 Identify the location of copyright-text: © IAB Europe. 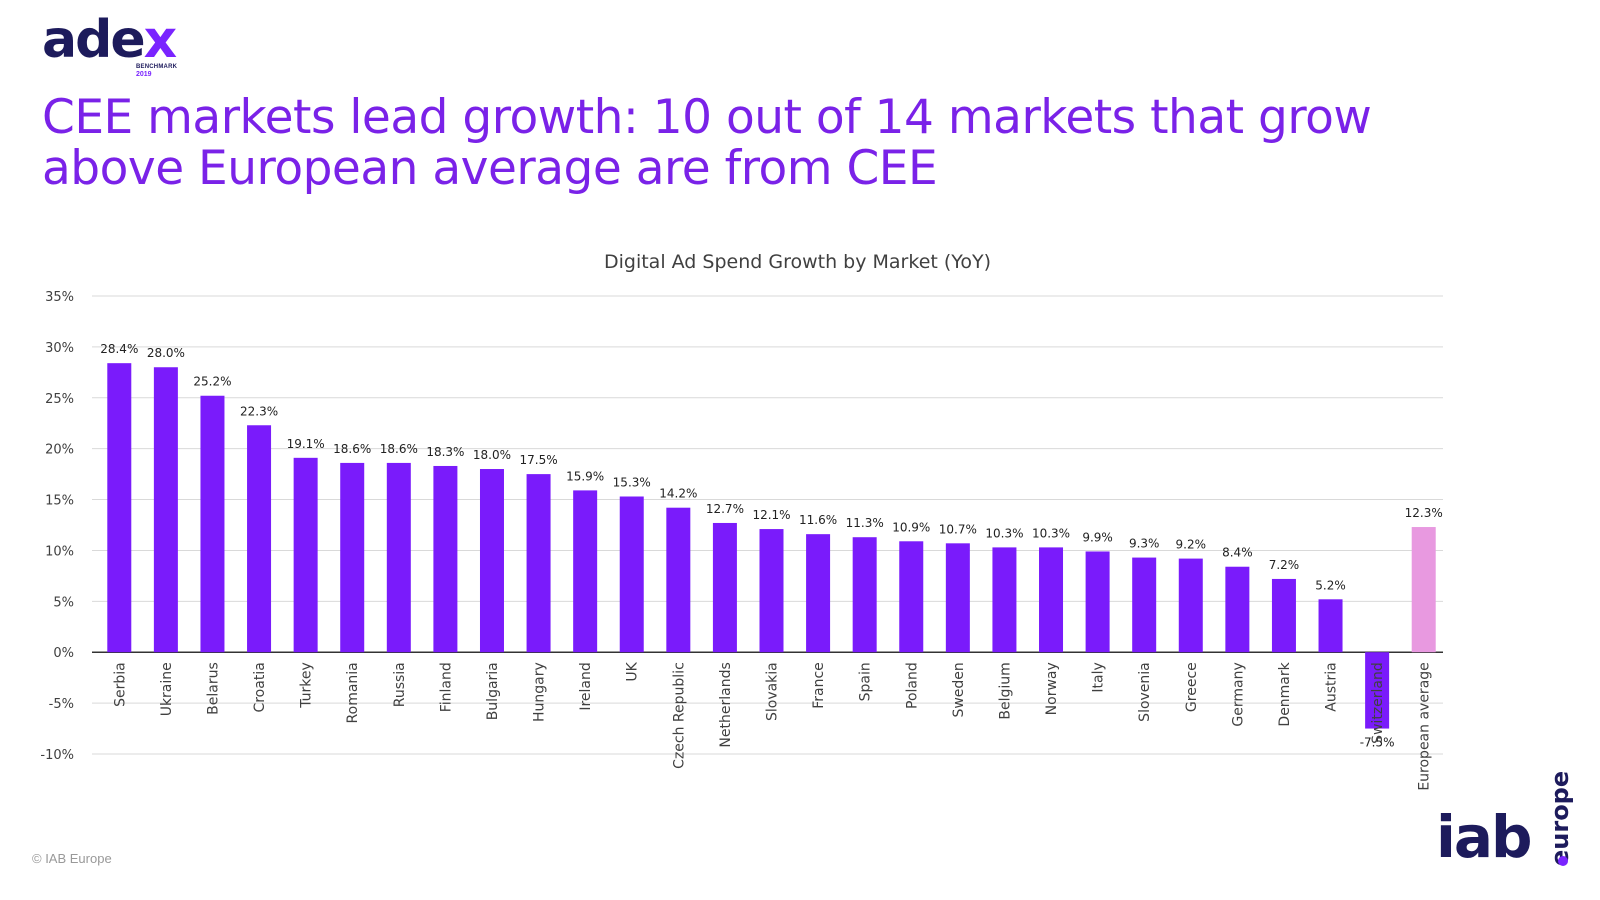
(72, 858).